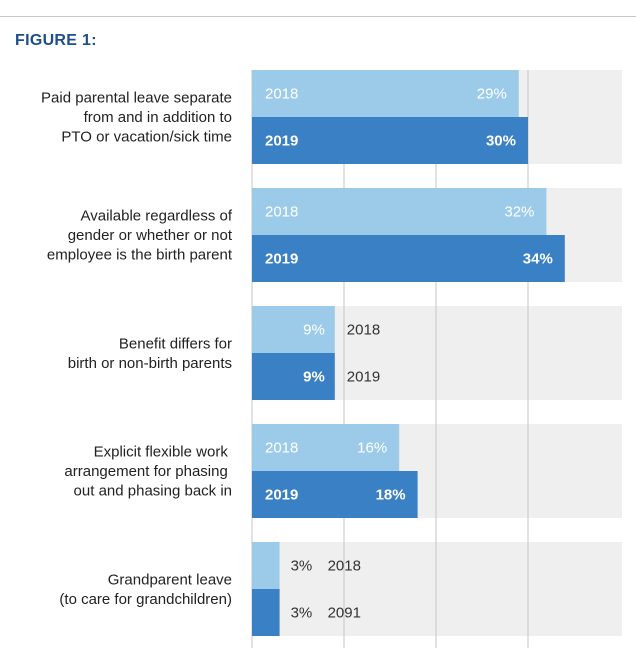 The image size is (636, 669). I want to click on category-label-line: birth or non-birth parents, so click(150, 363).